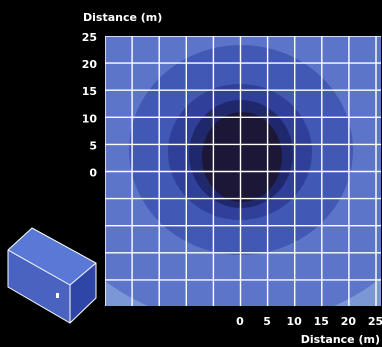  Describe the element at coordinates (321, 321) in the screenshot. I see `x-tick-label: 15` at that location.